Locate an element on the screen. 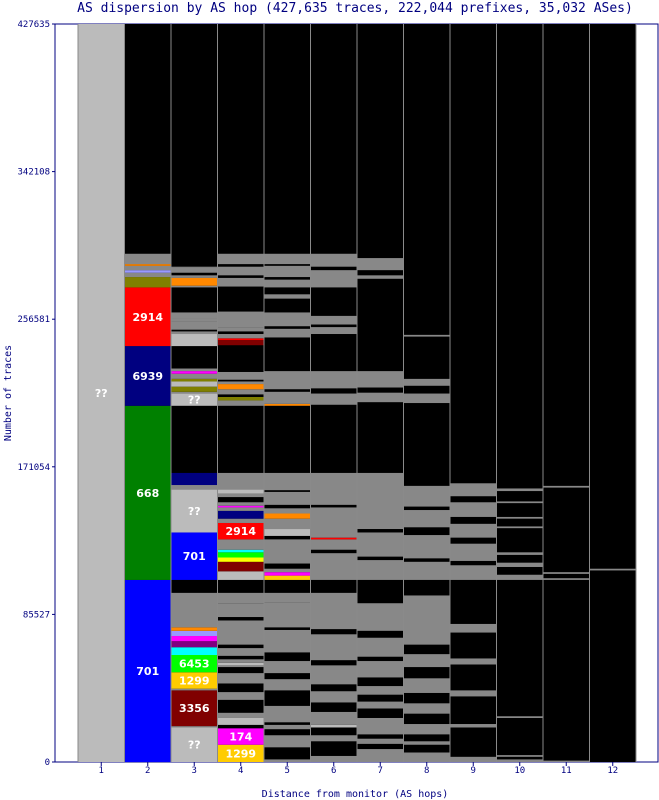 Image resolution: width=659 pixels, height=800 pixels. segment-label: 3356 is located at coordinates (194, 708).